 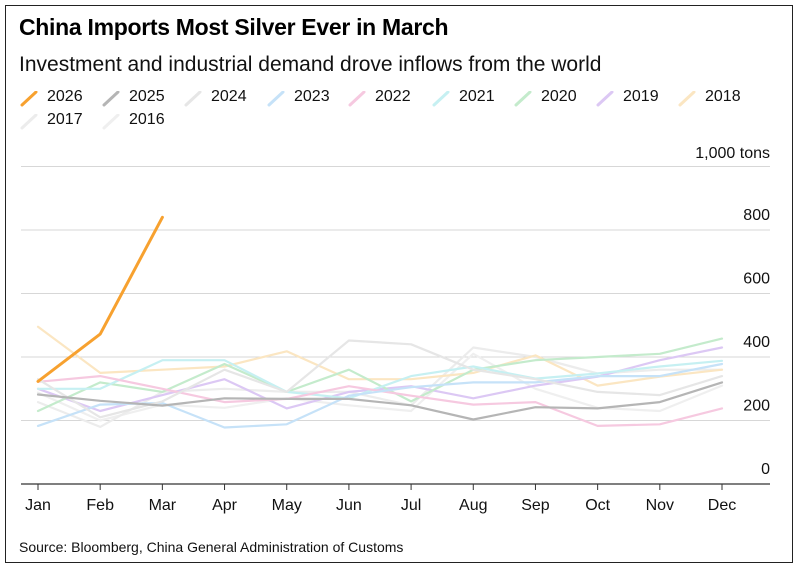 I want to click on x-tick-label: Apr, so click(x=225, y=505).